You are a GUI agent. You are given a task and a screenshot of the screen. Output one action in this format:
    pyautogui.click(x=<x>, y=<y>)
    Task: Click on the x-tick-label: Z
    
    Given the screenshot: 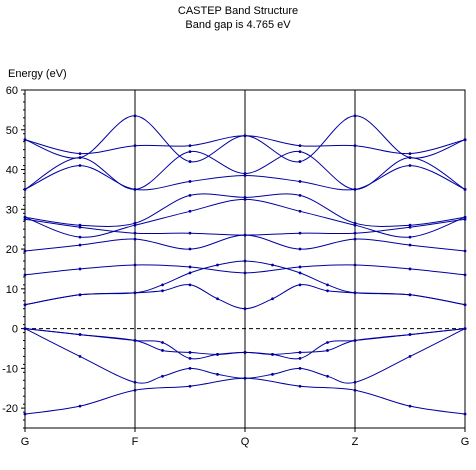 What is the action you would take?
    pyautogui.click(x=355, y=442)
    